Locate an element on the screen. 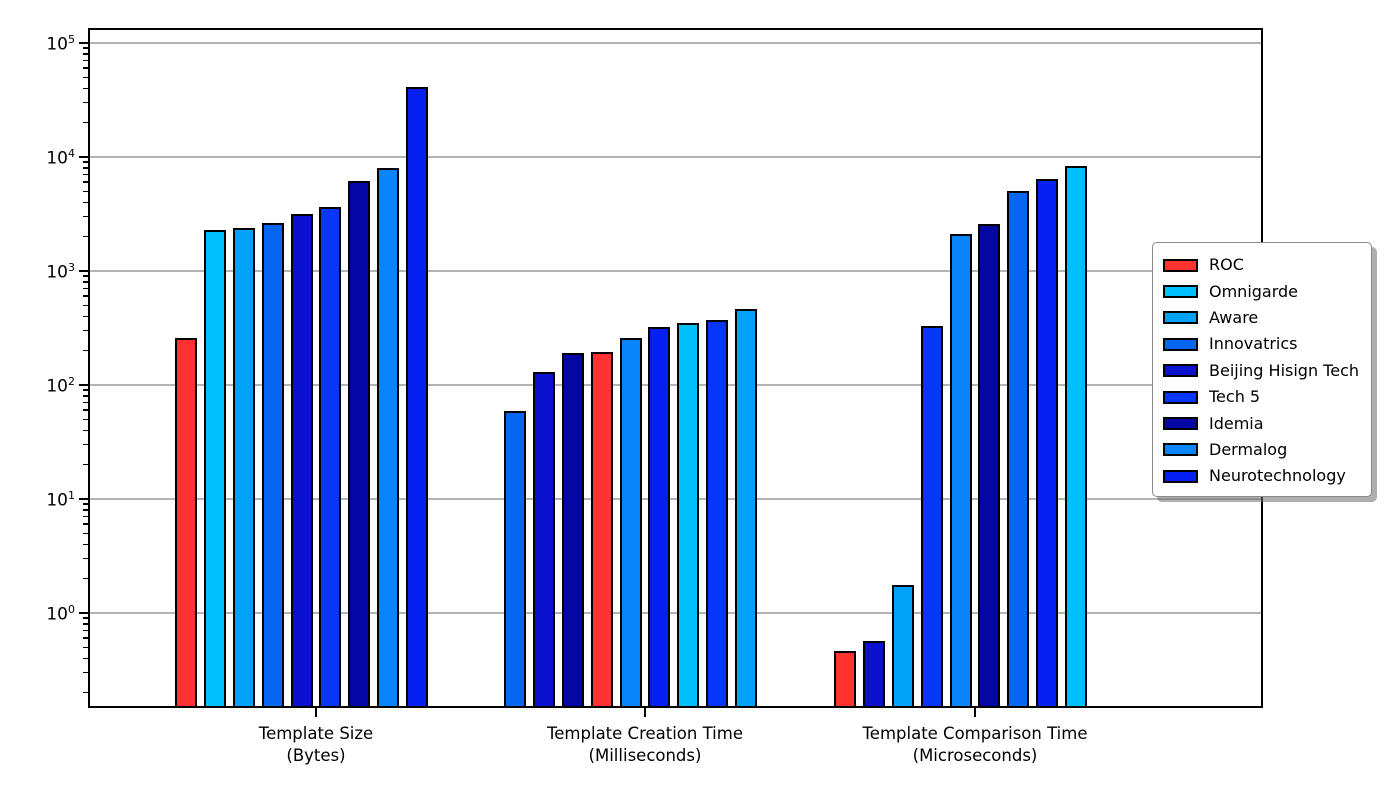  legend-item: Omnigarde is located at coordinates (1261, 291).